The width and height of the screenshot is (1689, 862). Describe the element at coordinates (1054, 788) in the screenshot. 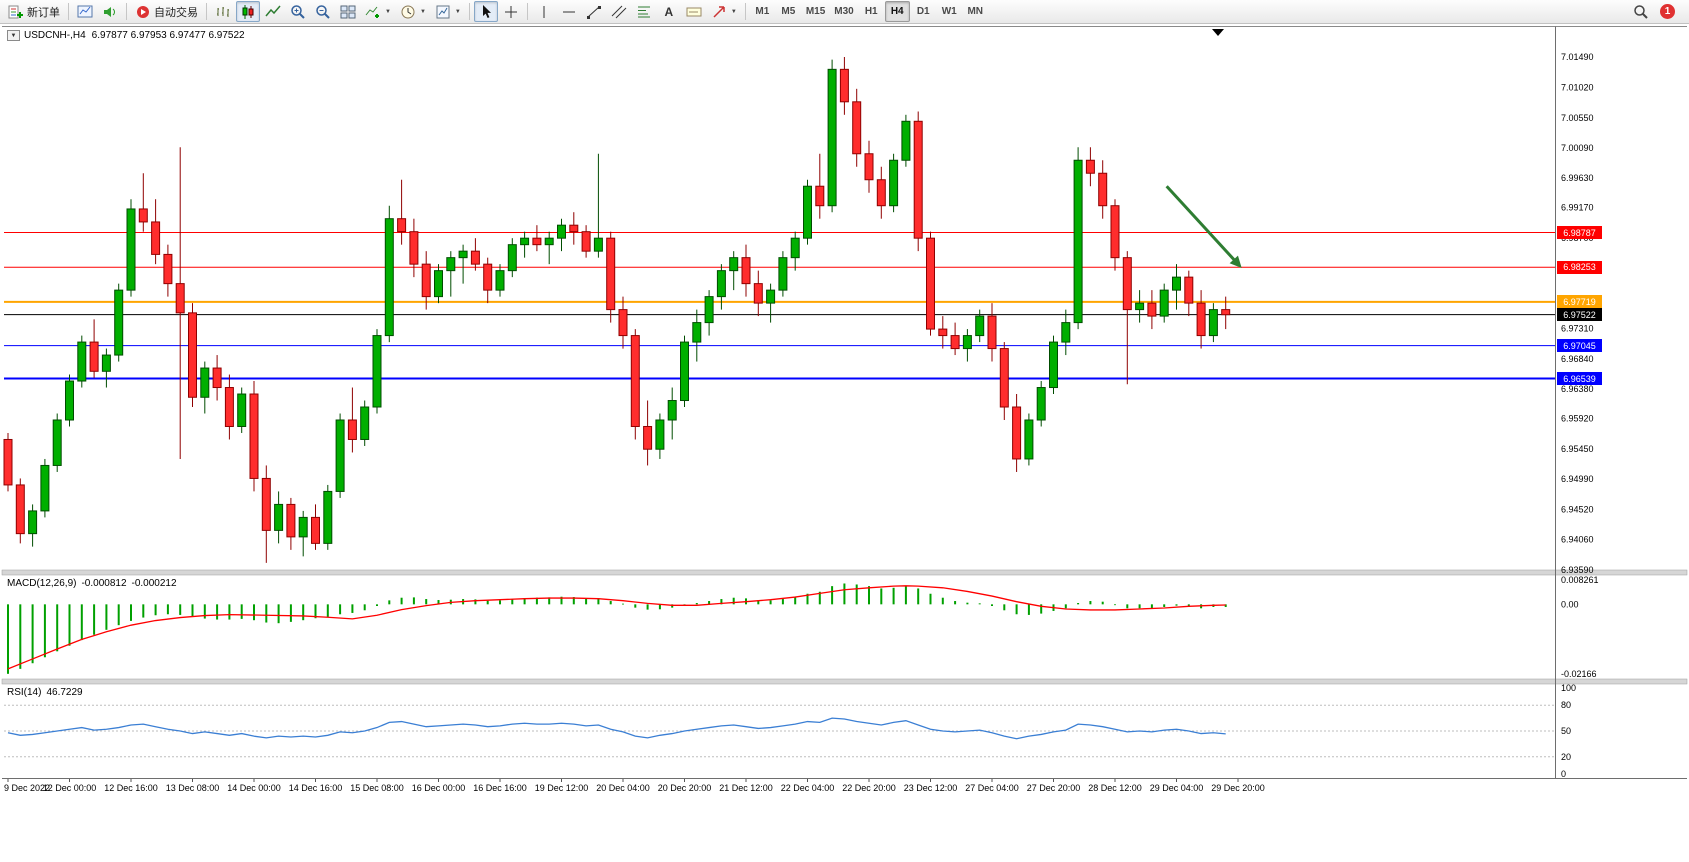

I see `time-axis-label: 27 Dec 20:00` at that location.